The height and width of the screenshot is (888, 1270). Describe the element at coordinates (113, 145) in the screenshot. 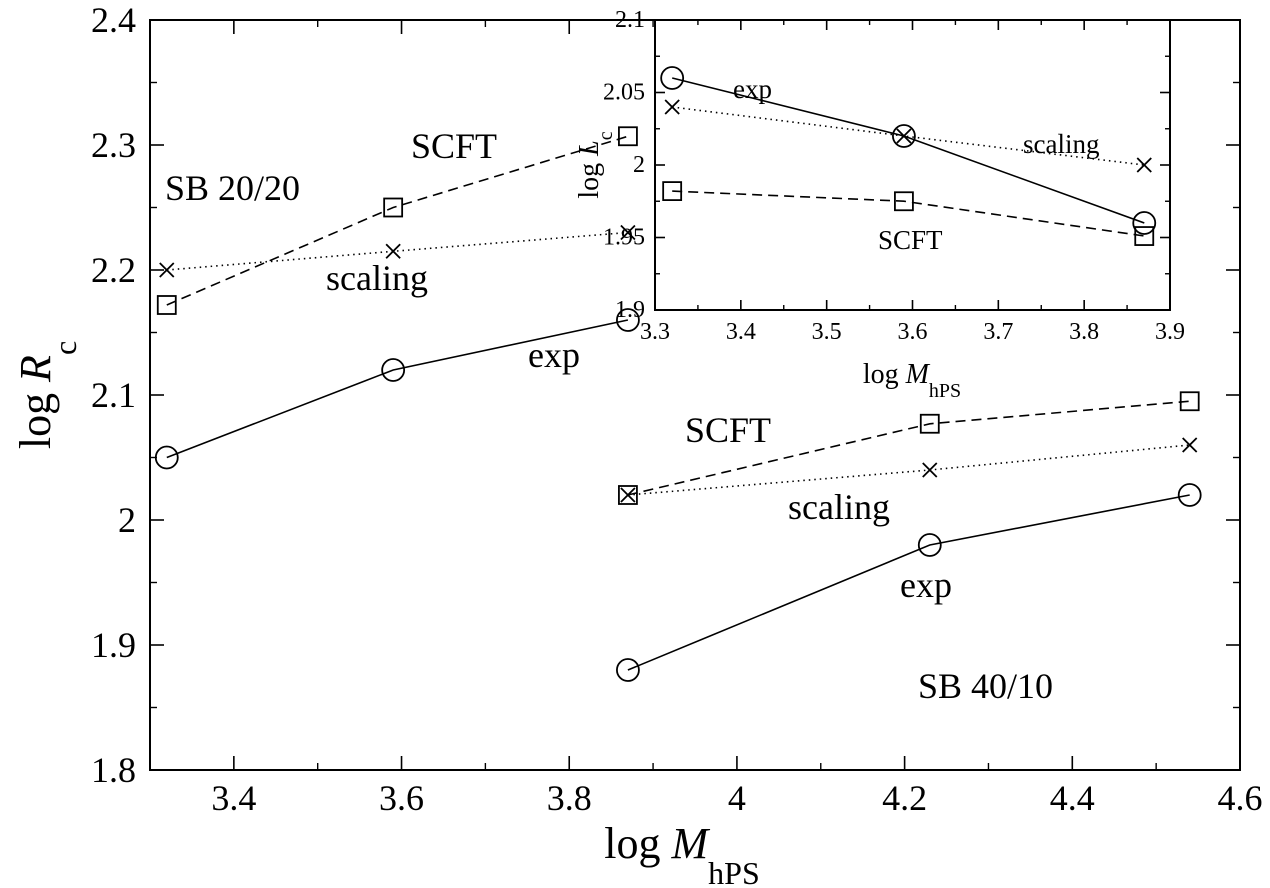

I see `y-tick-label: 2.3` at that location.